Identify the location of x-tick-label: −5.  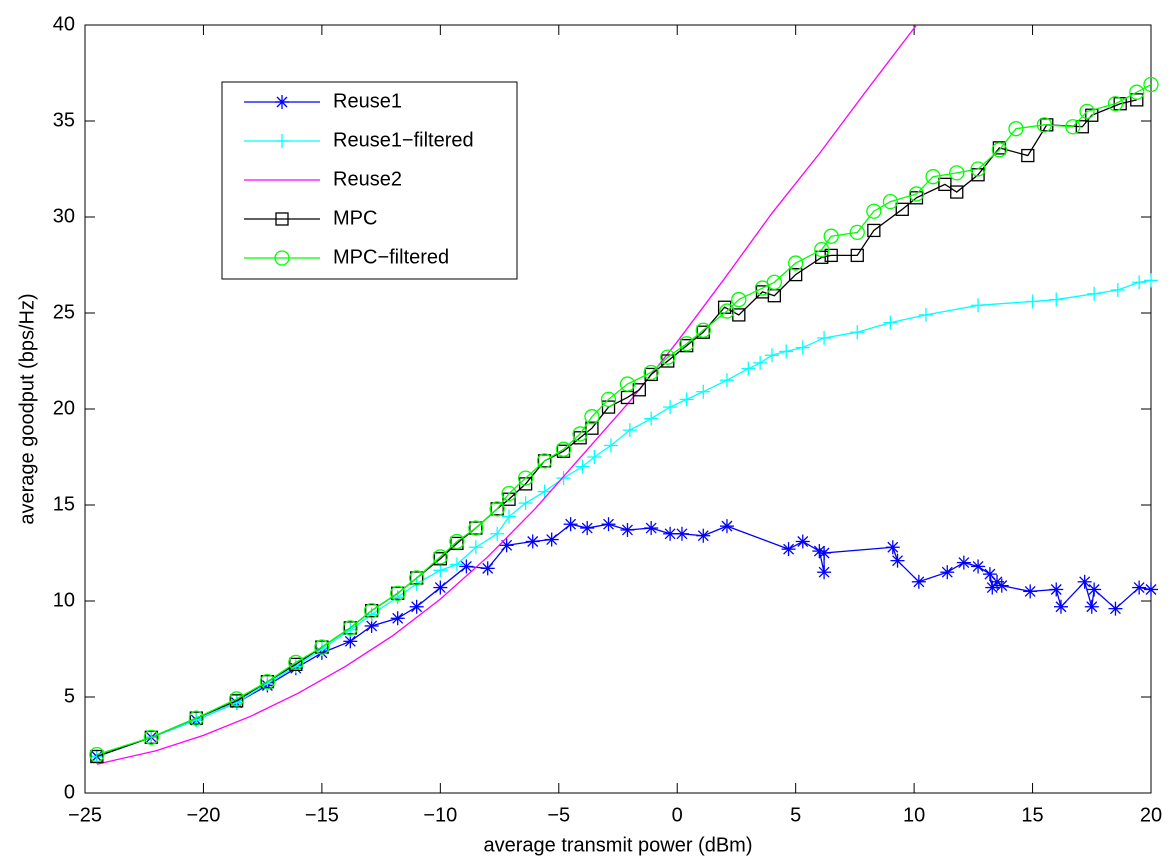
(558, 815).